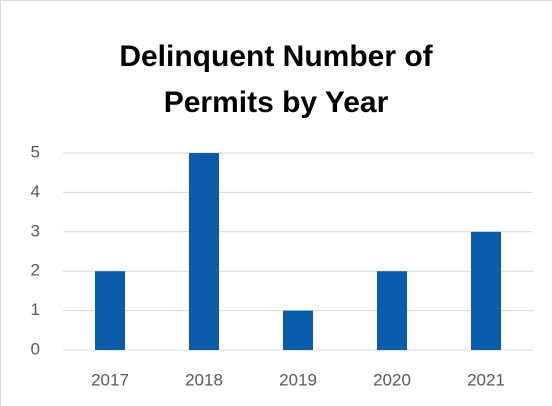  I want to click on y-tick-label: 4, so click(35, 191).